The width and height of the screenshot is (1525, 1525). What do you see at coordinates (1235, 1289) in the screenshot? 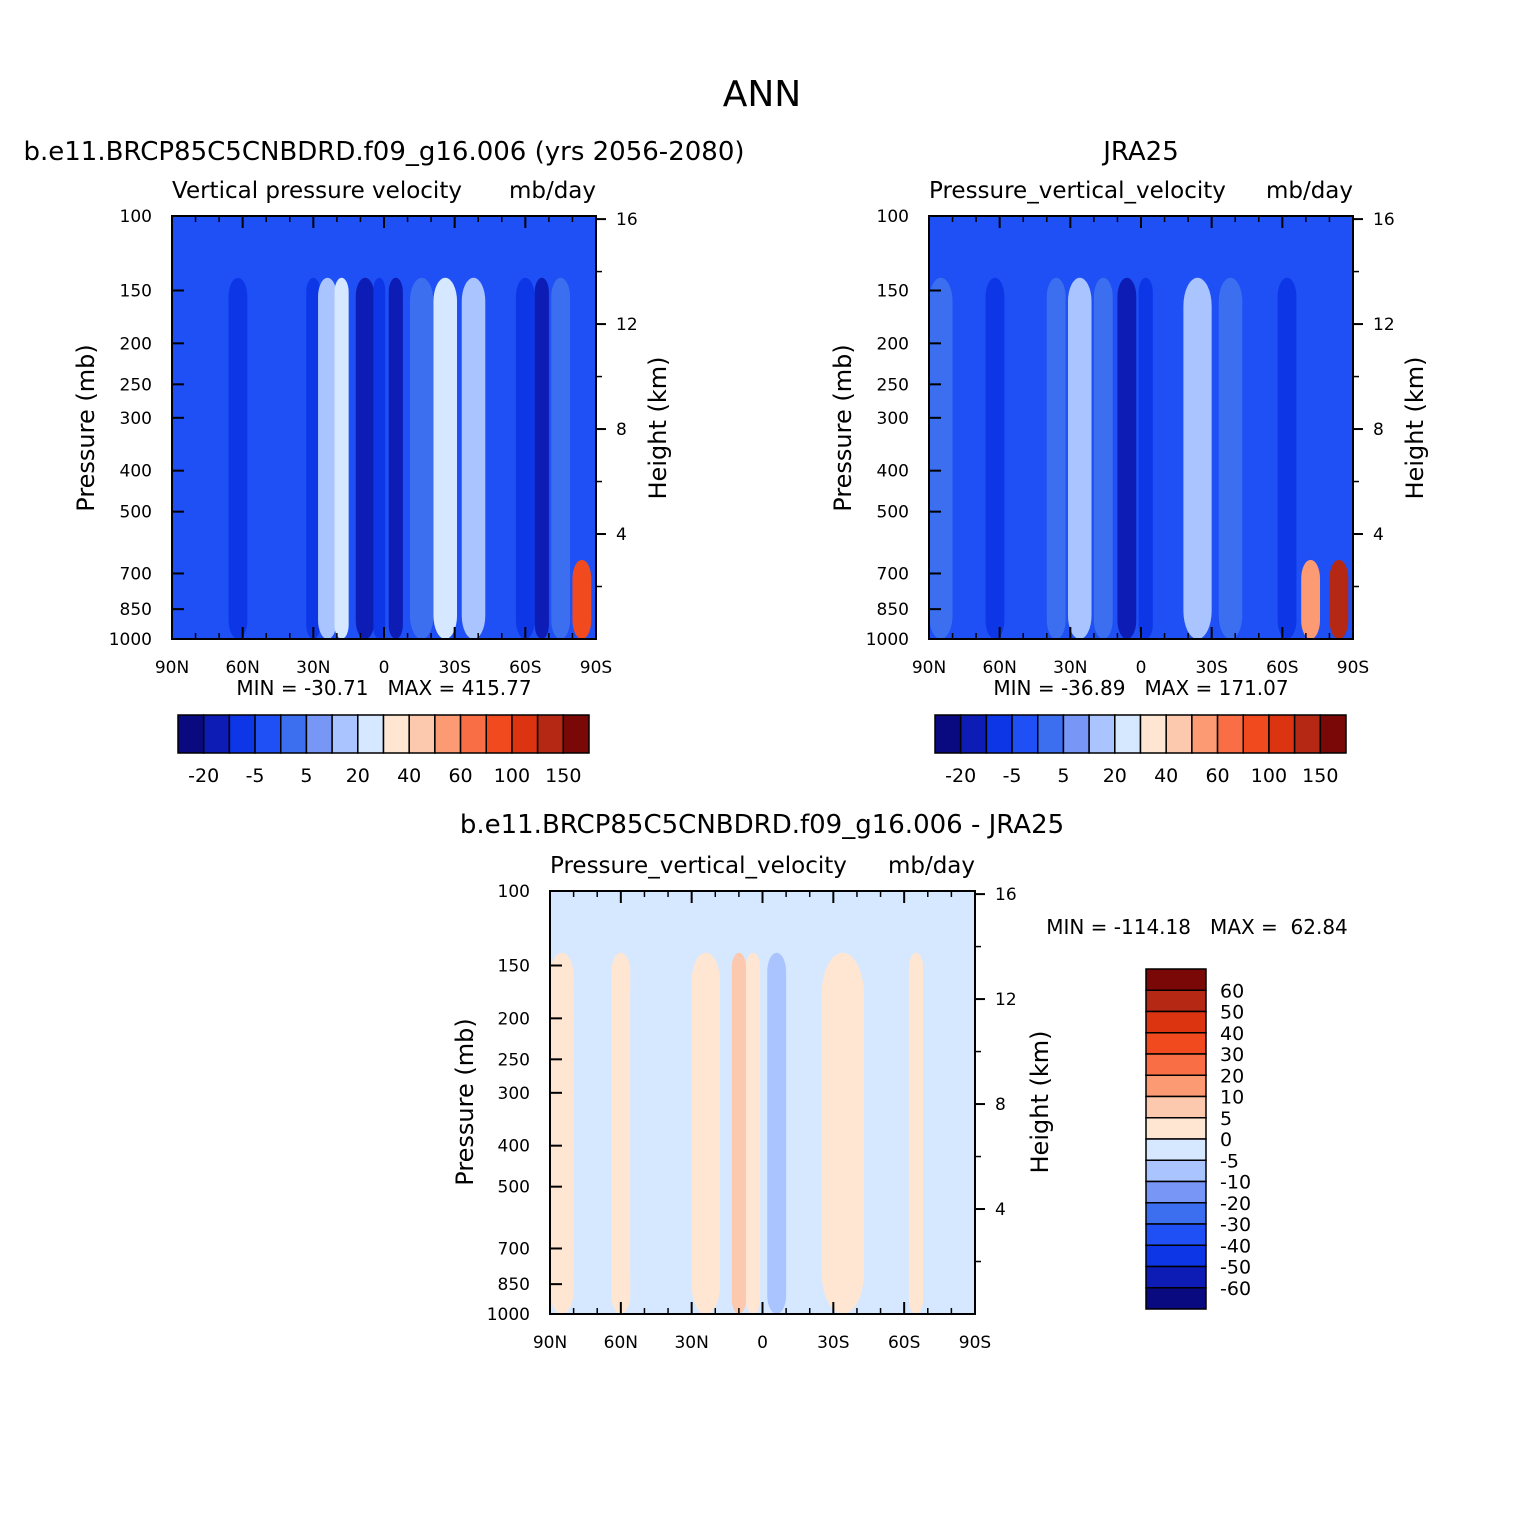
I see `colorbar-label: -60` at bounding box center [1235, 1289].